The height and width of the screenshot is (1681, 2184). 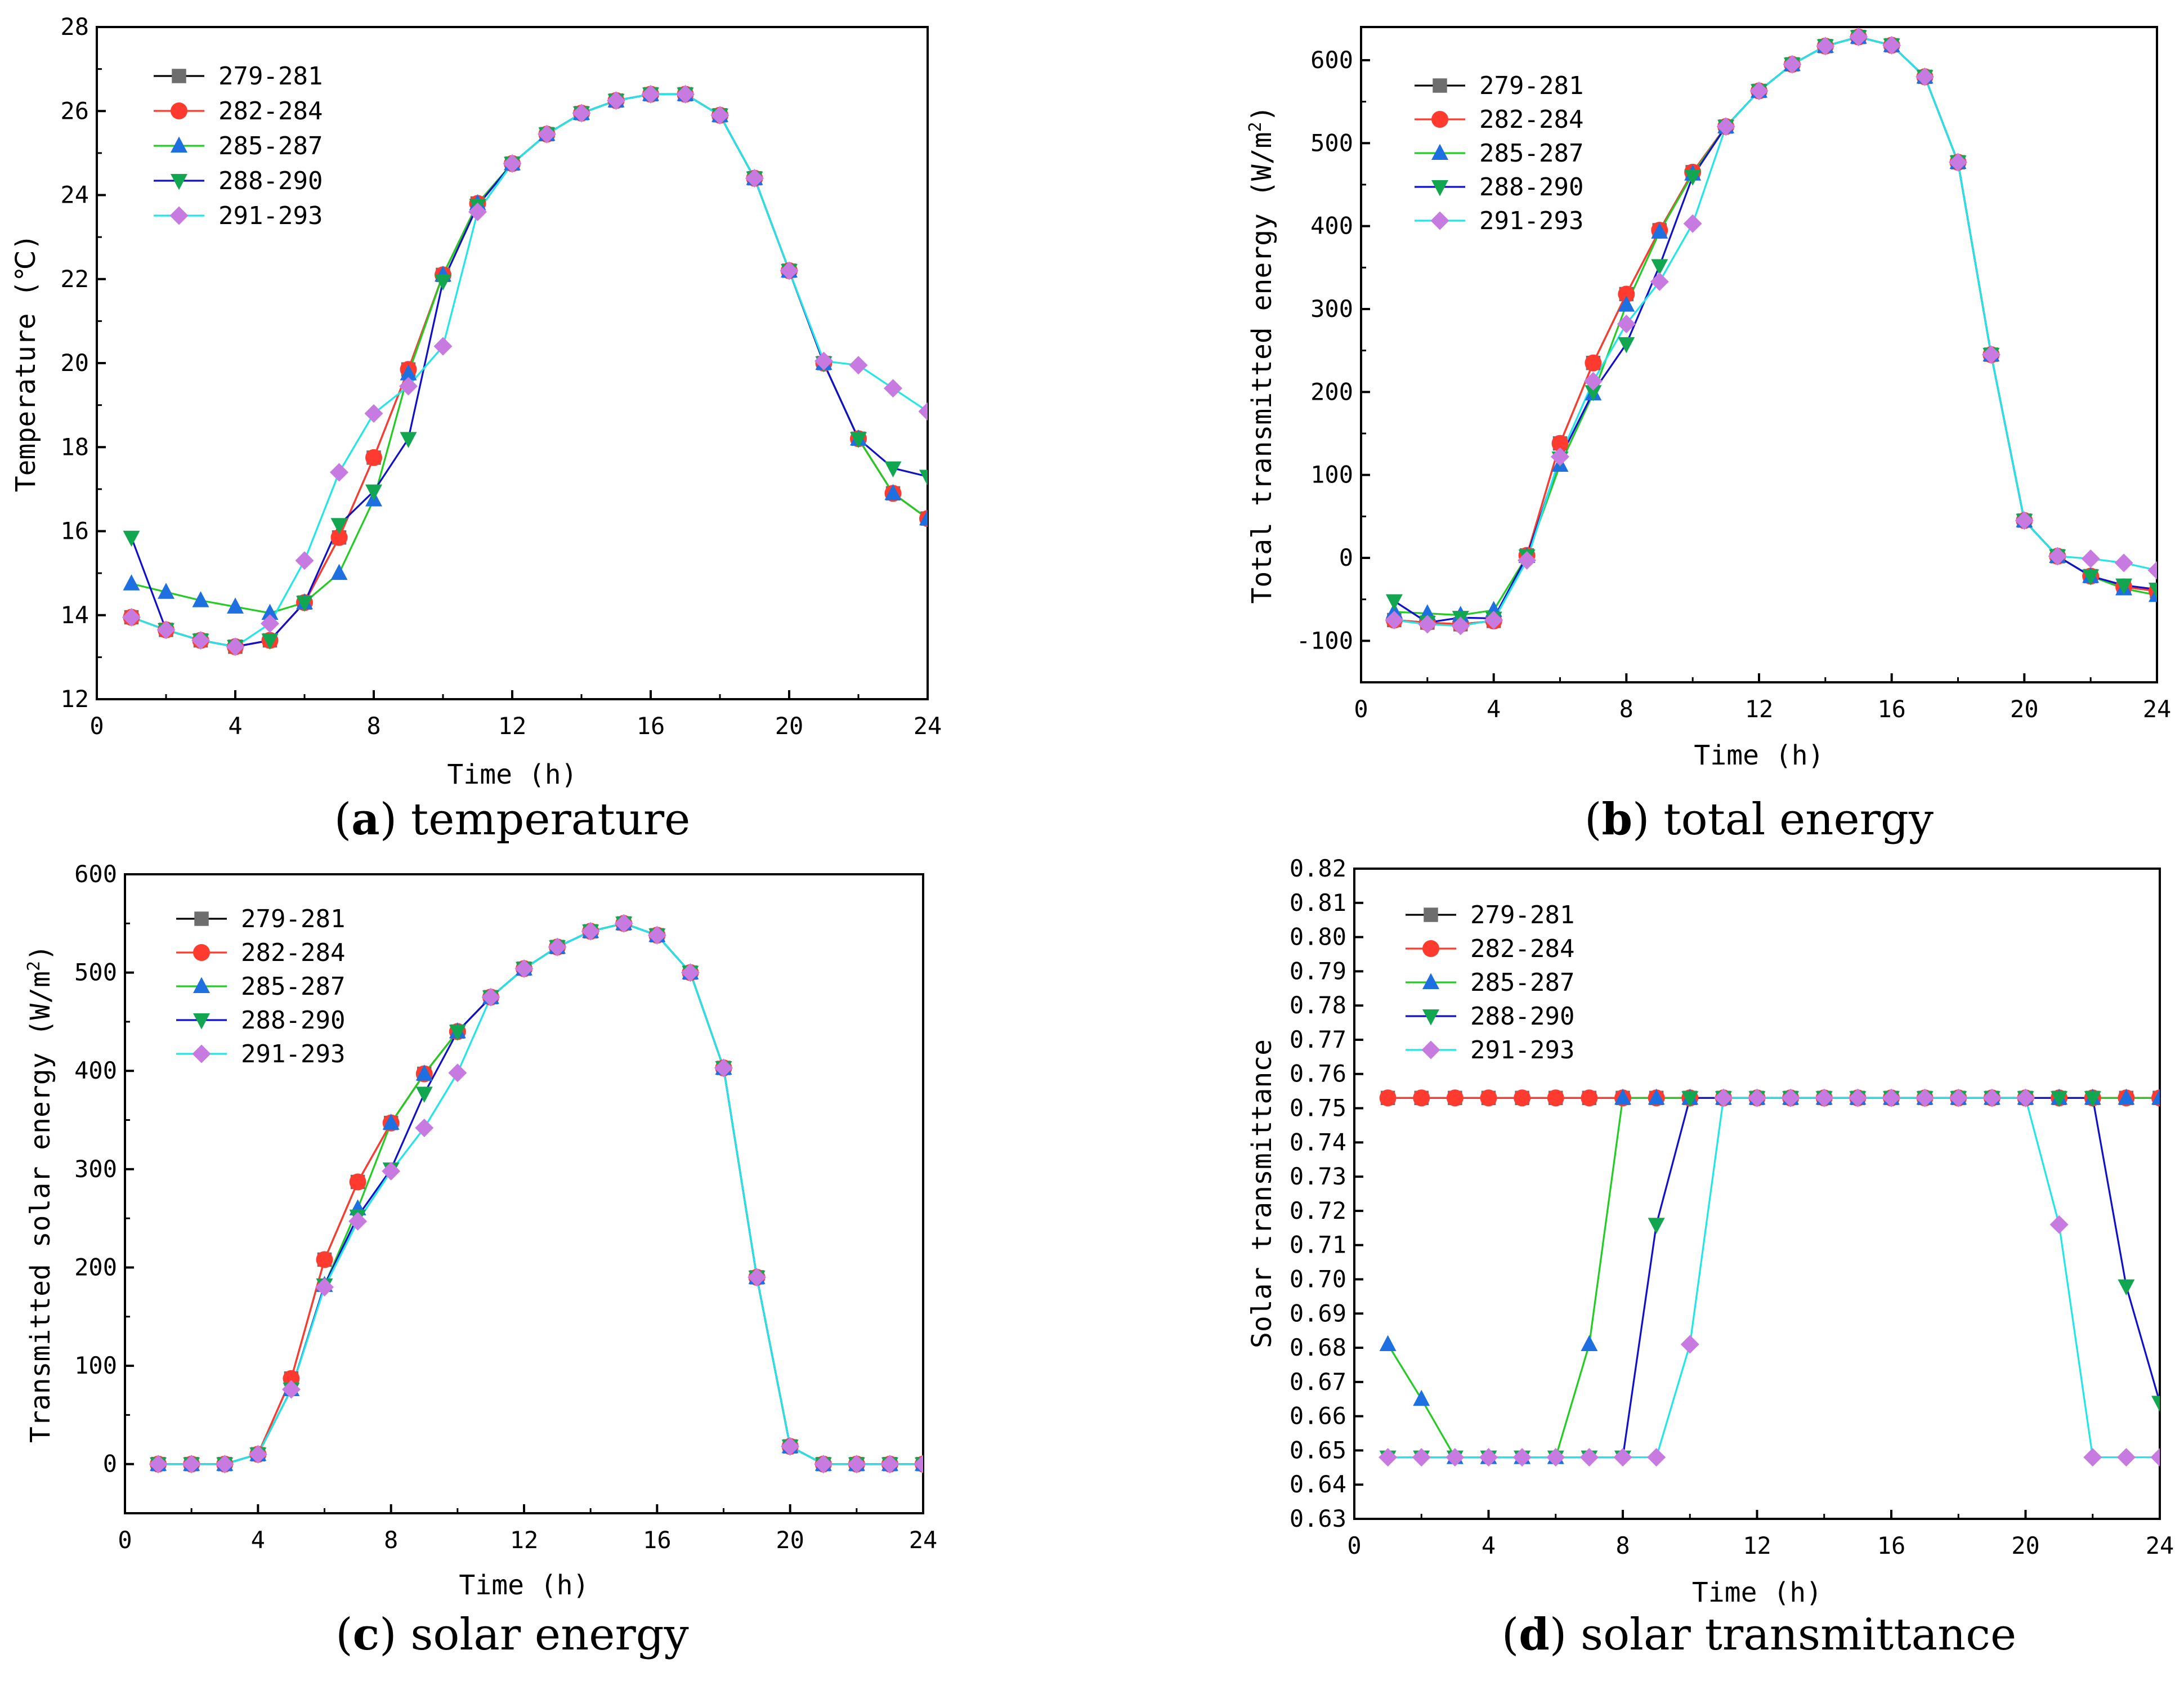 I want to click on y-axis-label: Transmitted solar energy (W/m2), so click(x=40, y=1194).